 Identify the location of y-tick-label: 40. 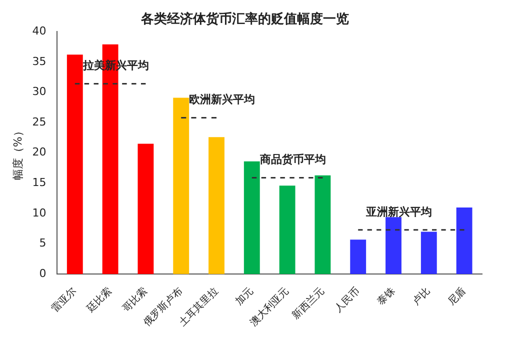
(39, 31).